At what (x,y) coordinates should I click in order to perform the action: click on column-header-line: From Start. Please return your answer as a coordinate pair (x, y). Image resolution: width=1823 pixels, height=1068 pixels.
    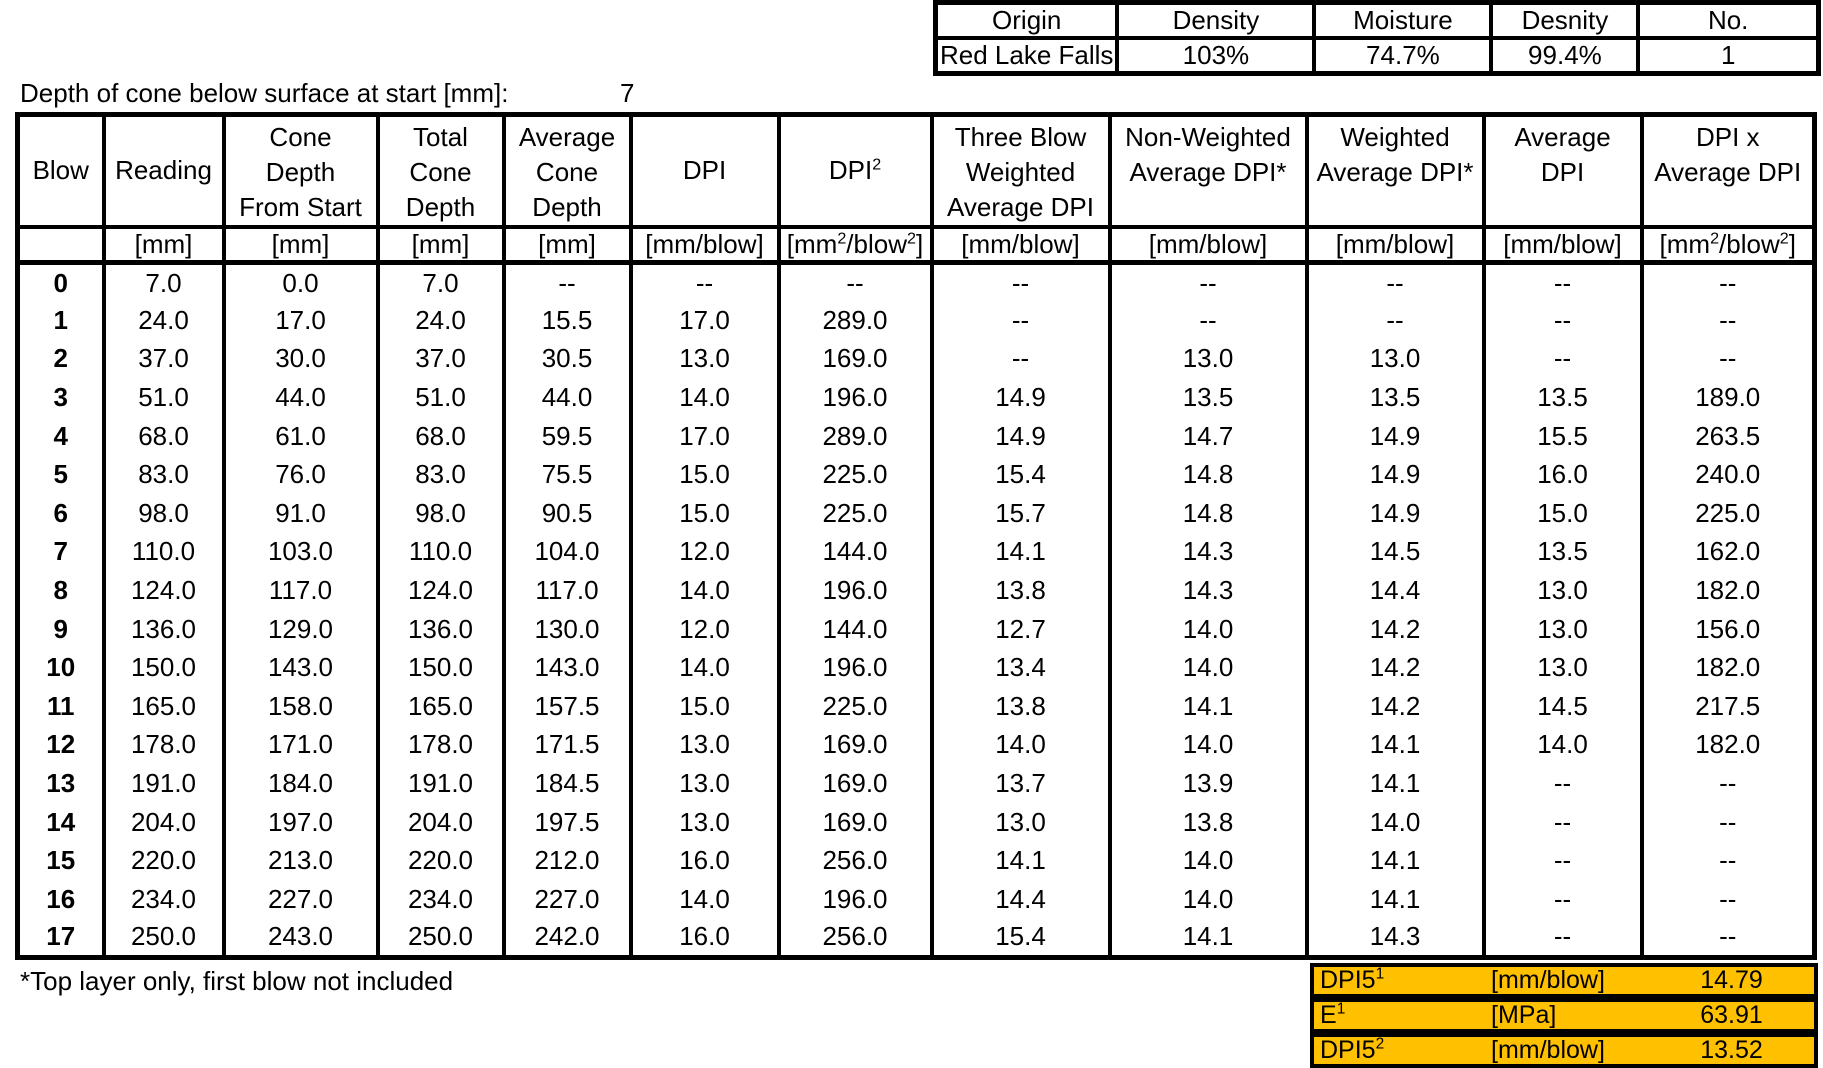
    Looking at the image, I should click on (300, 207).